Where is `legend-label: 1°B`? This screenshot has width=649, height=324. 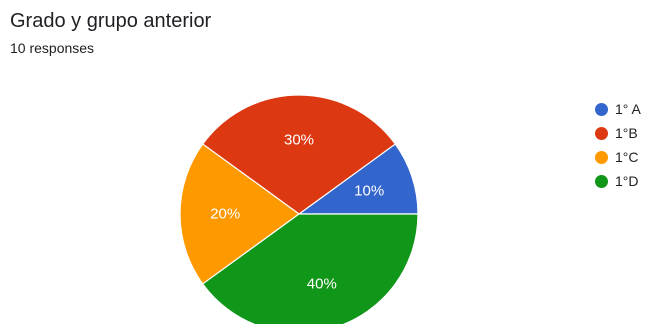
legend-label: 1°B is located at coordinates (626, 133).